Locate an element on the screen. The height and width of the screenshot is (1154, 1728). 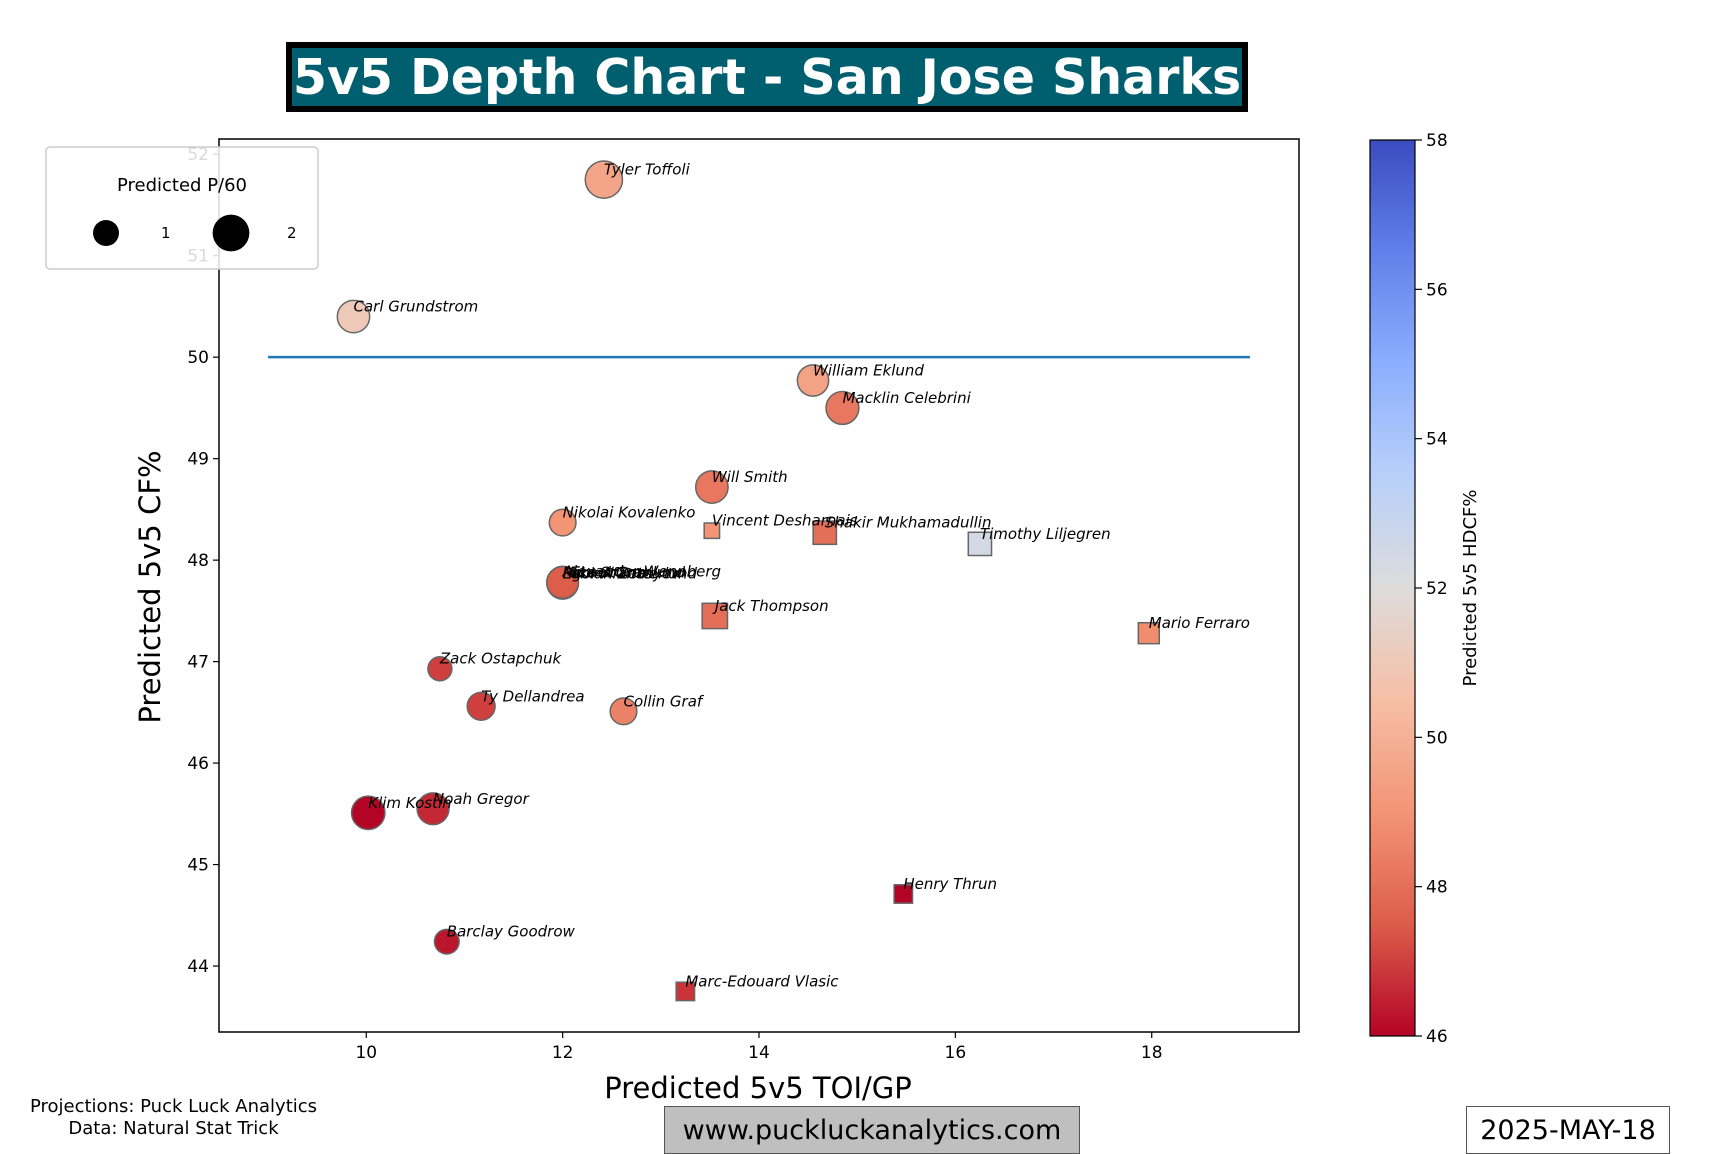
point-label: Fabian Zetterlund is located at coordinates (630, 573).